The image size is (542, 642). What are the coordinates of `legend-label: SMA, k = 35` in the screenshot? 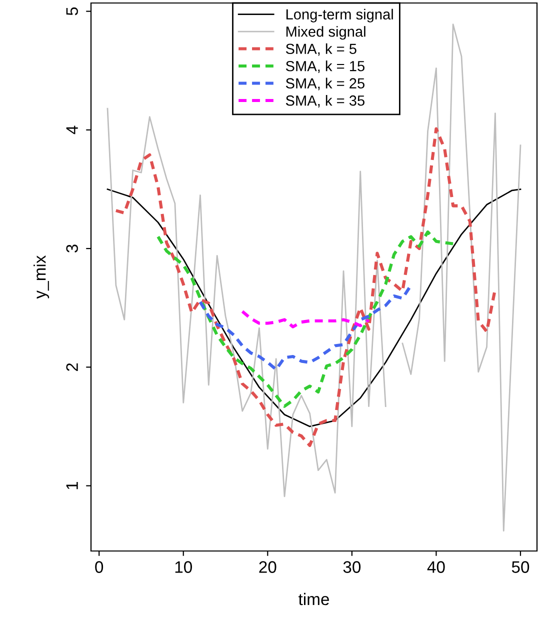 It's located at (325, 101).